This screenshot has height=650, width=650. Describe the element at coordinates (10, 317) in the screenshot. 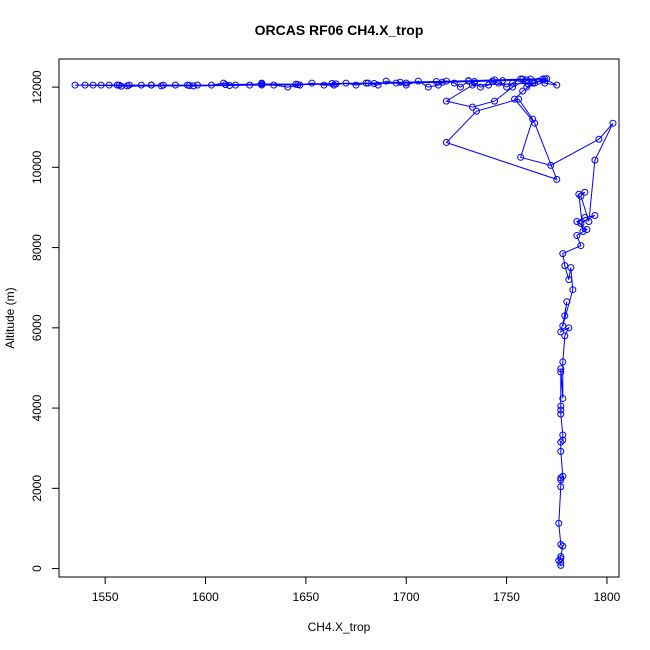

I see `y-axis-label: Altitude (m)` at that location.